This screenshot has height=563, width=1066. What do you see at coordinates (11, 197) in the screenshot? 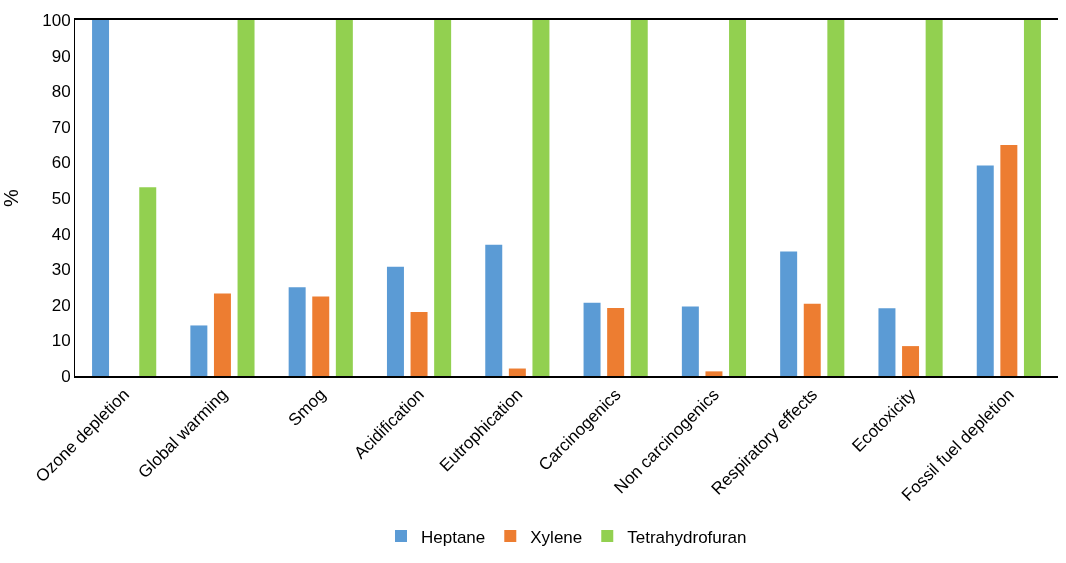
I see `y-axis-title: %` at bounding box center [11, 197].